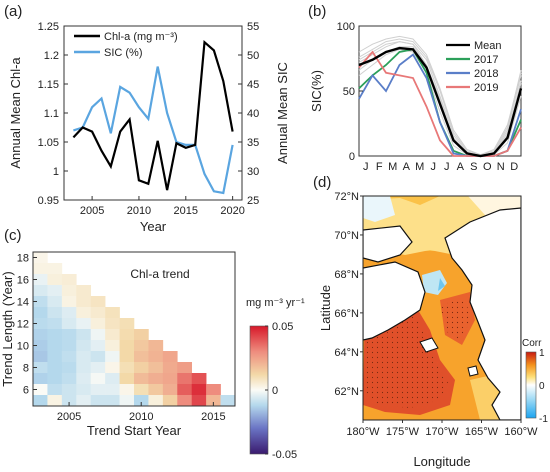 The height and width of the screenshot is (472, 550). What do you see at coordinates (13, 235) in the screenshot?
I see `panel-label-c: (c)` at bounding box center [13, 235].